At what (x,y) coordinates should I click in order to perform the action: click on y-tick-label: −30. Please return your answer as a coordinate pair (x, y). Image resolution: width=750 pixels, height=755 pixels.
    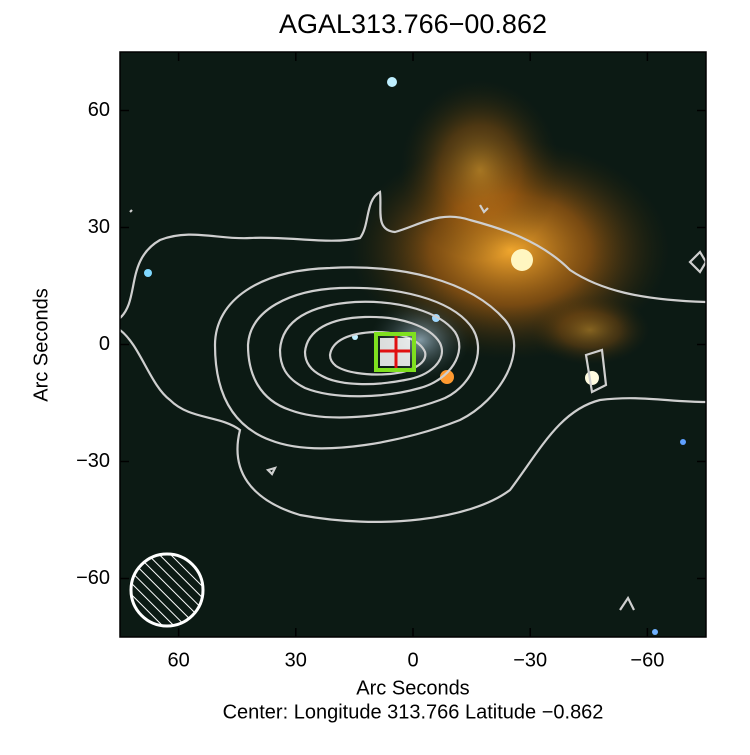
    Looking at the image, I should click on (93, 461).